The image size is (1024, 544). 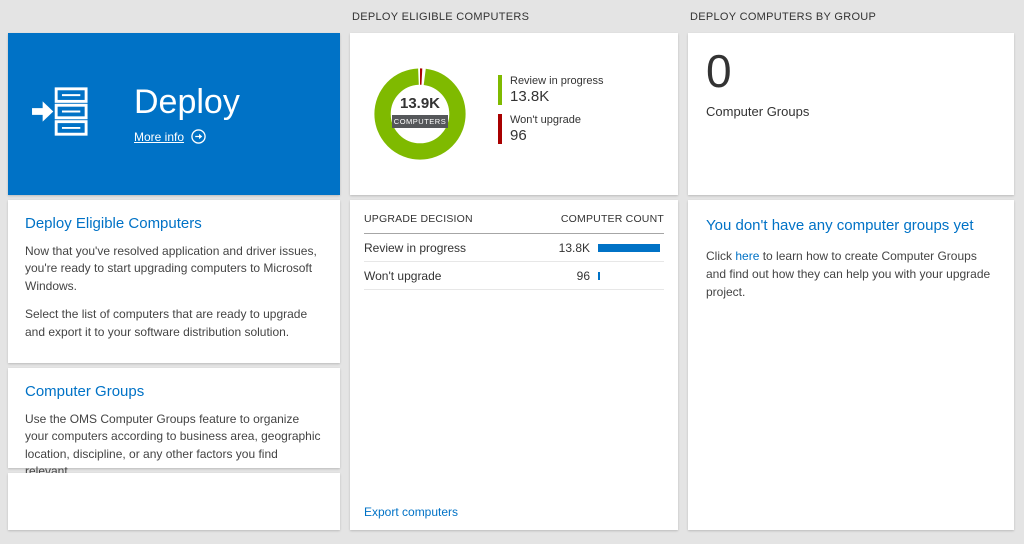 I want to click on legend-value: 96, so click(x=518, y=135).